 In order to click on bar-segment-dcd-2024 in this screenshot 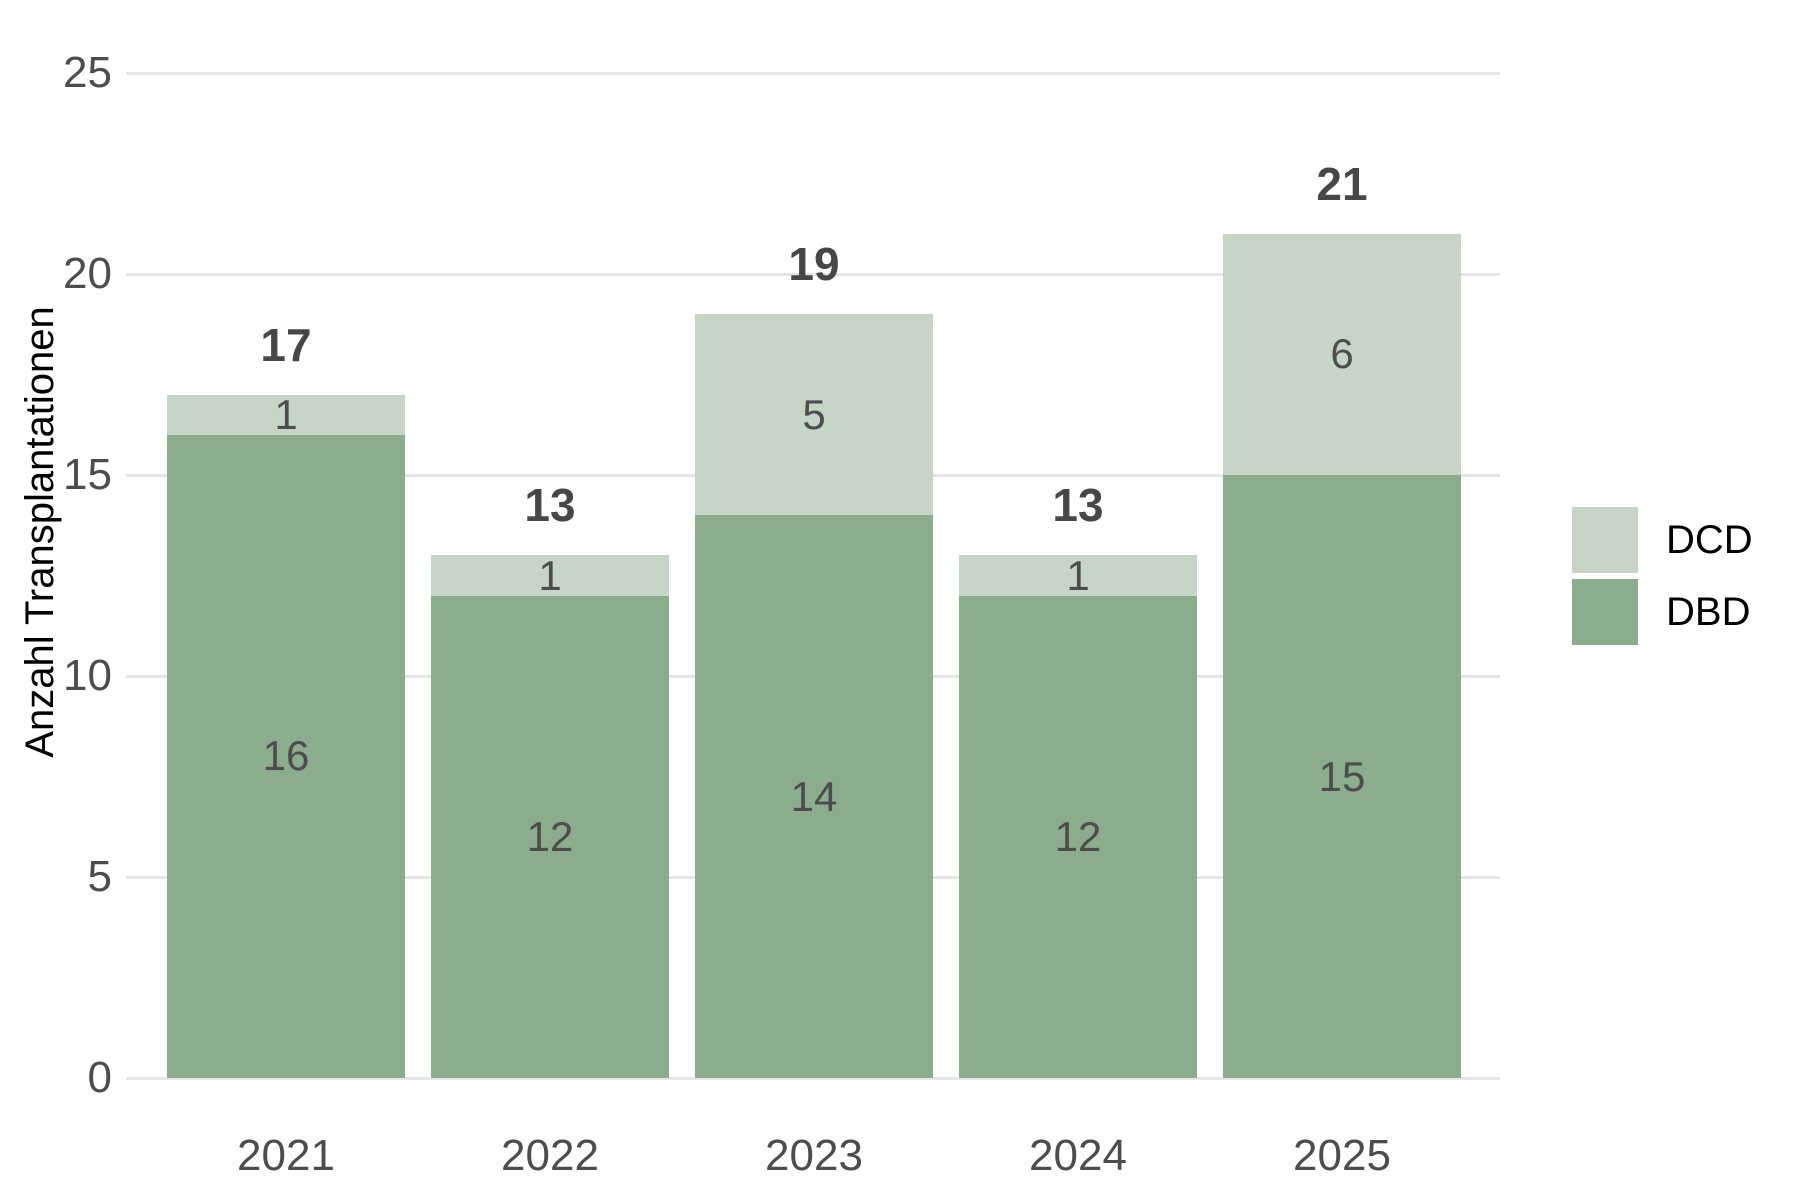, I will do `click(1078, 575)`.